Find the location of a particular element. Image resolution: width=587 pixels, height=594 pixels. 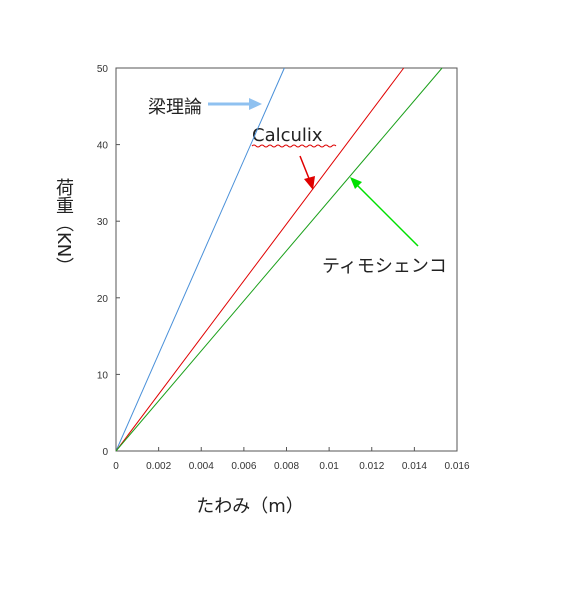

y-tick-label: 10 is located at coordinates (103, 375).